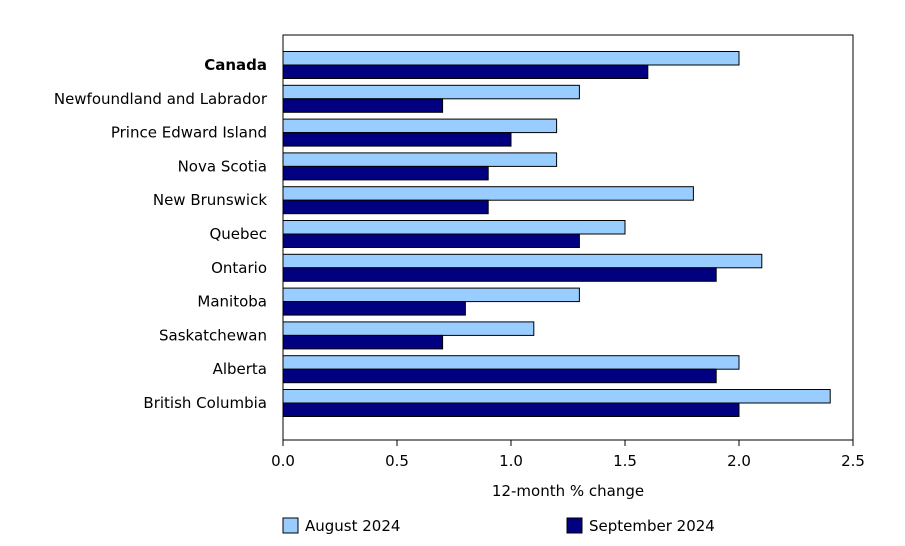  I want to click on x-tick-label: 0.0, so click(283, 461).